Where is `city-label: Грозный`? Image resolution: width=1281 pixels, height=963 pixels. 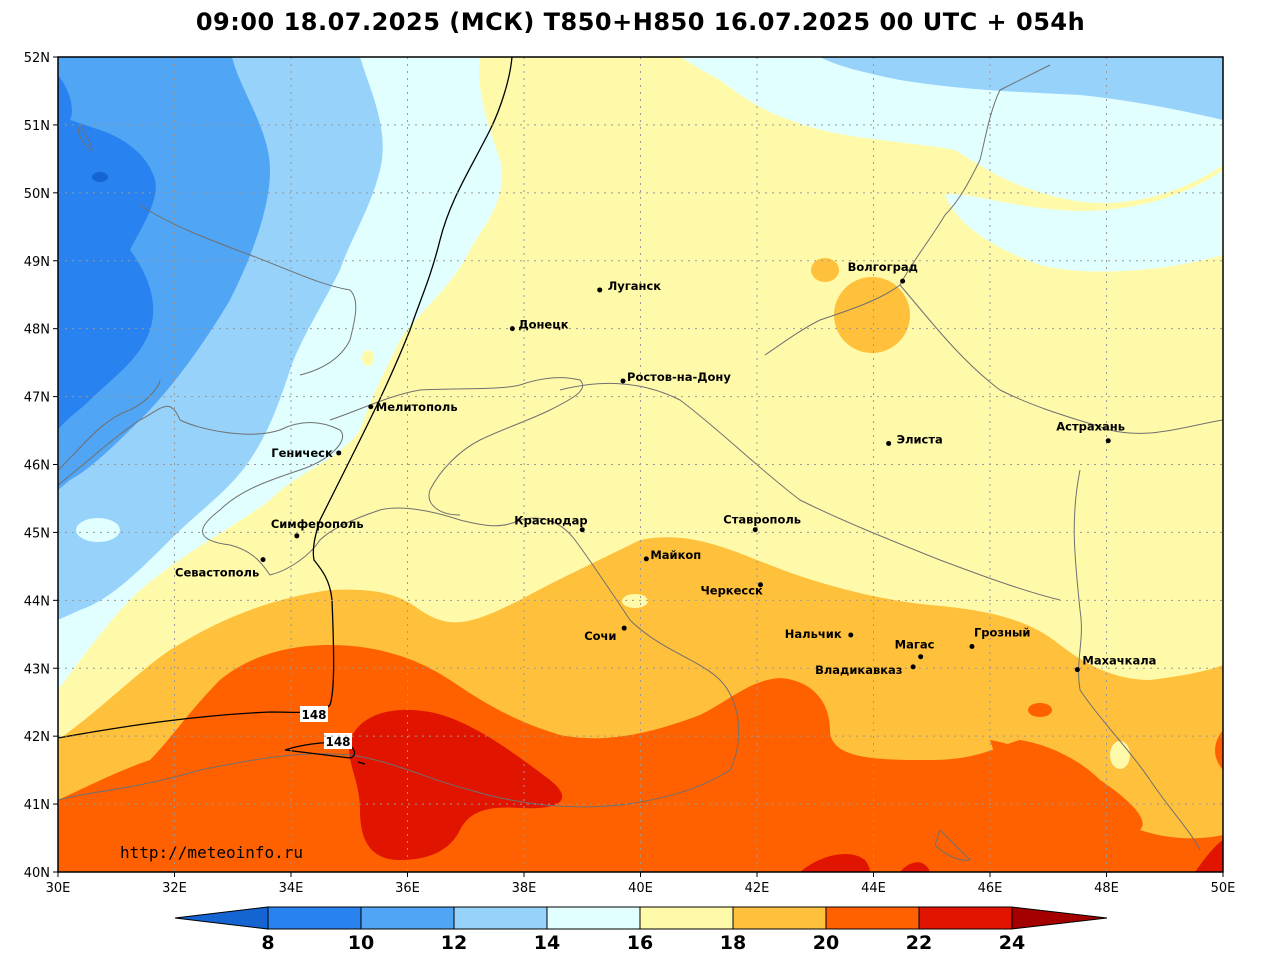 city-label: Грозный is located at coordinates (1002, 633).